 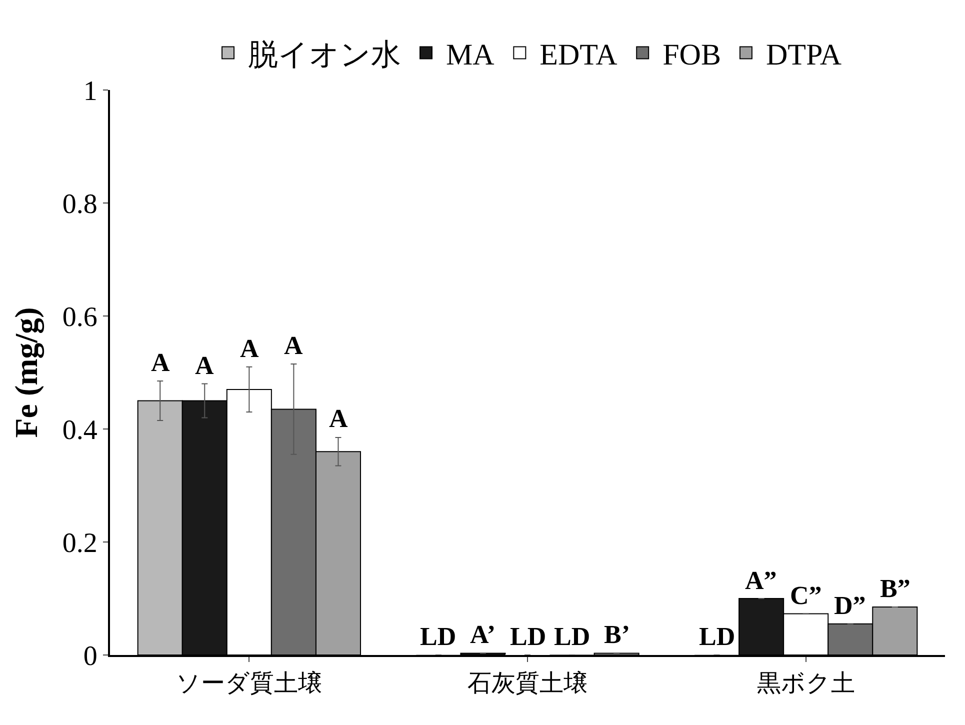 I want to click on legend-label: EDTA, so click(x=579, y=55).